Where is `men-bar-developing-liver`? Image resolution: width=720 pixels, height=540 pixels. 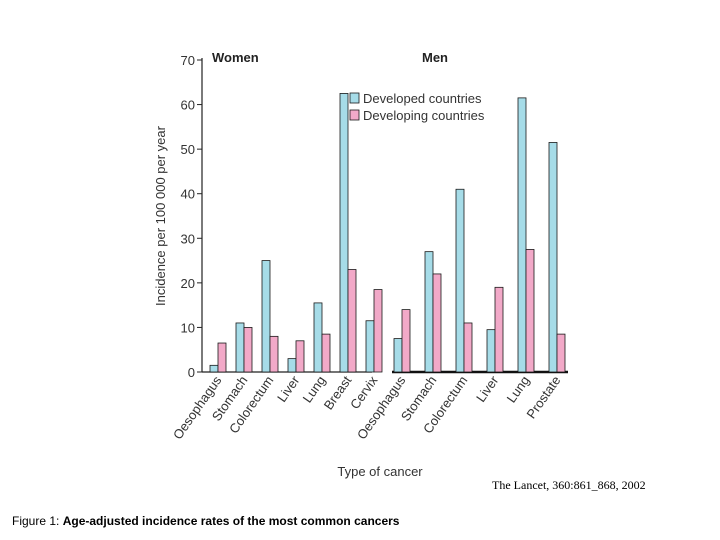
men-bar-developing-liver is located at coordinates (499, 329).